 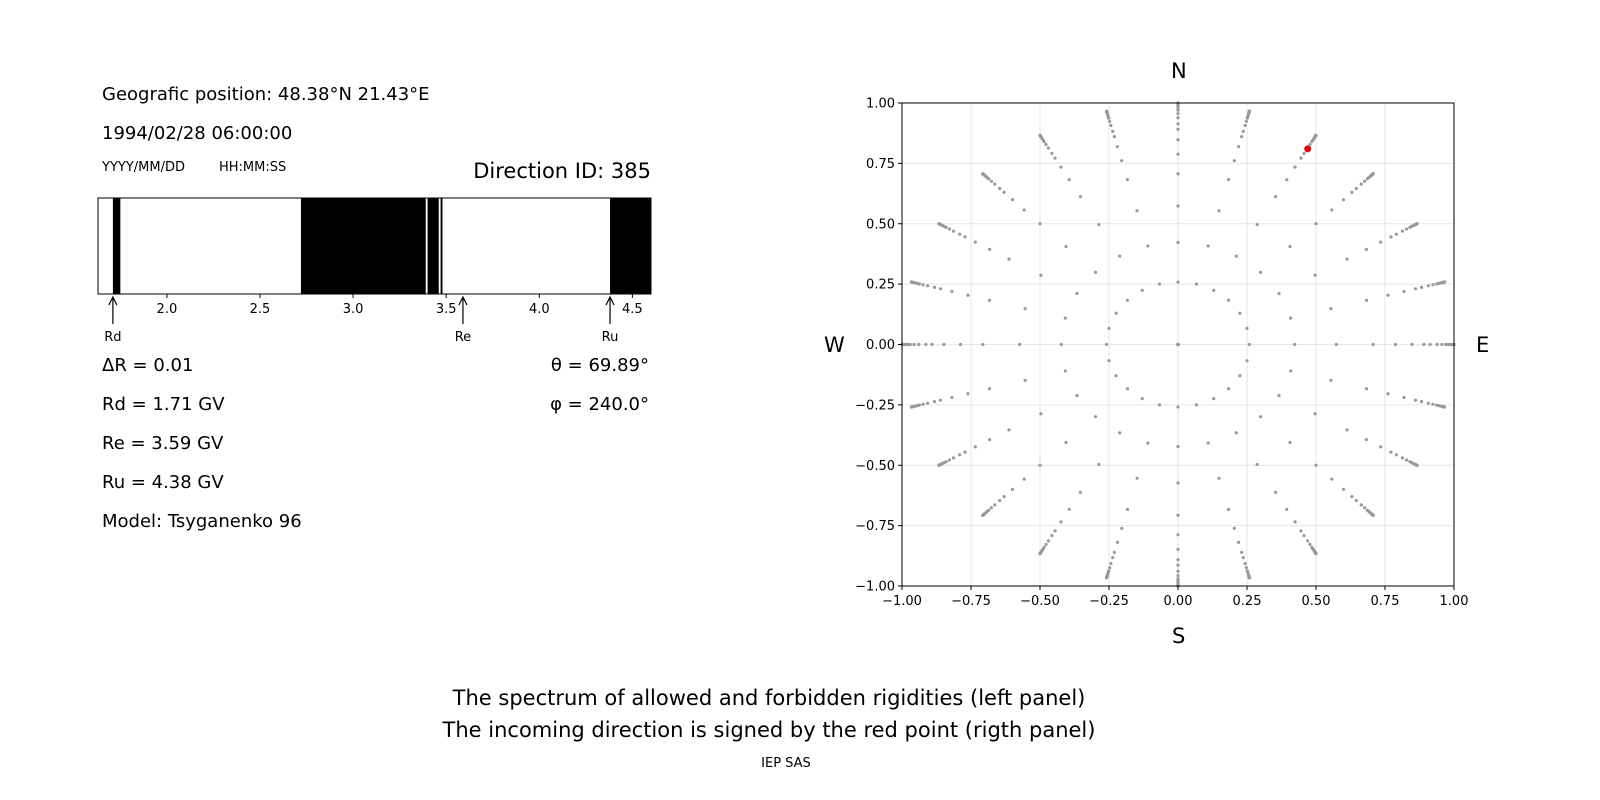 I want to click on direction-id: Direction ID: 385, so click(x=562, y=171).